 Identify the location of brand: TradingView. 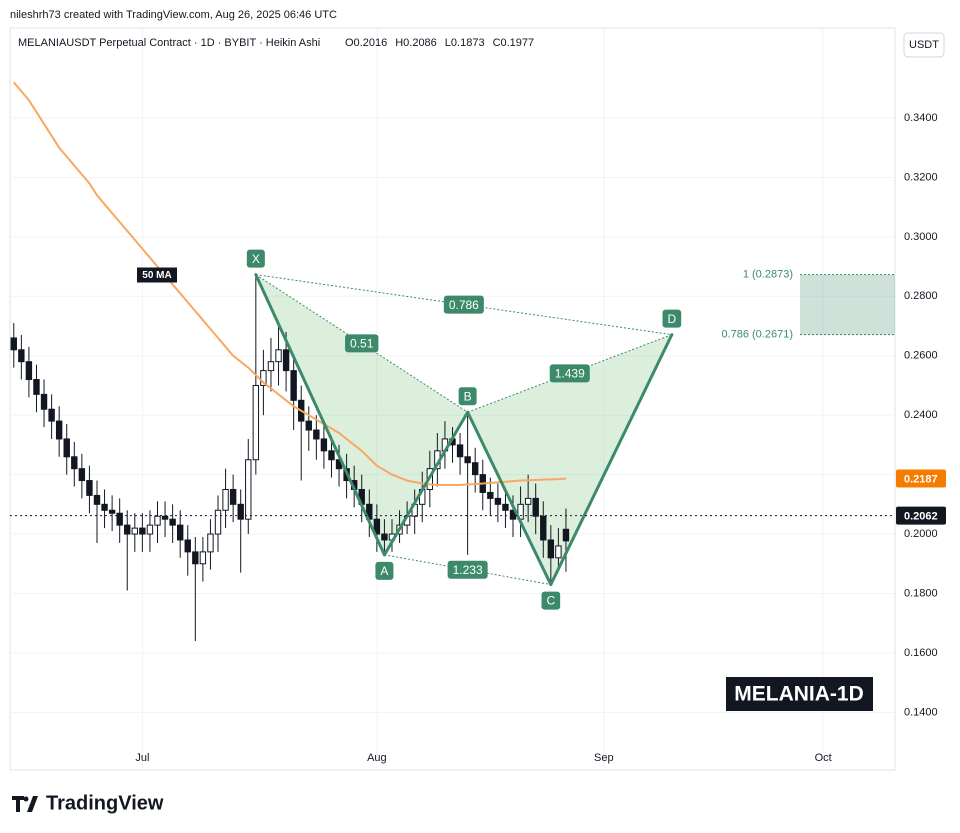
(105, 803).